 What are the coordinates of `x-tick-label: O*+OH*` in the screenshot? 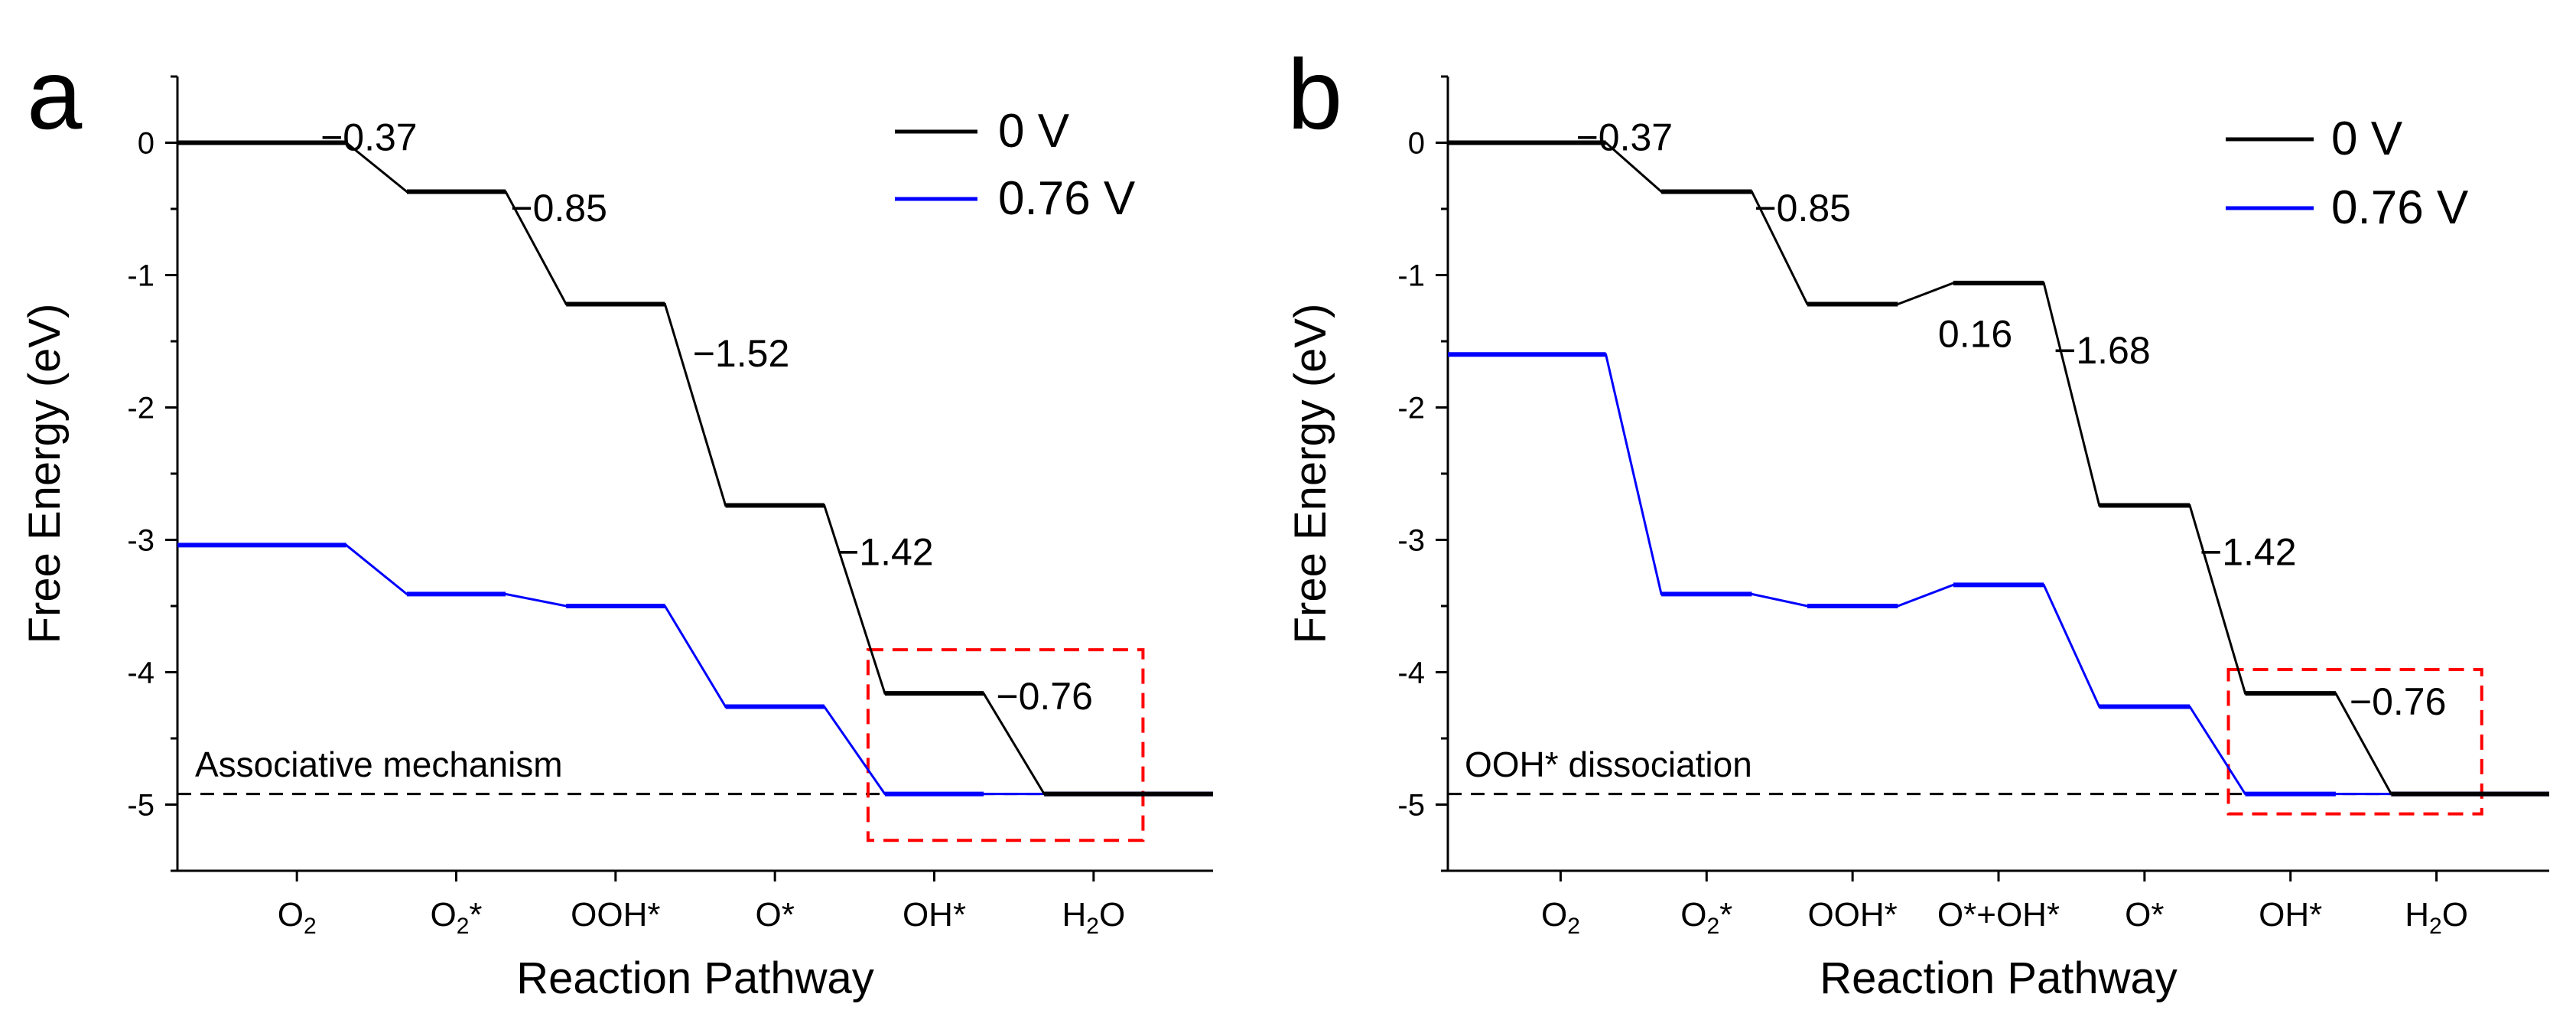 It's located at (1998, 915).